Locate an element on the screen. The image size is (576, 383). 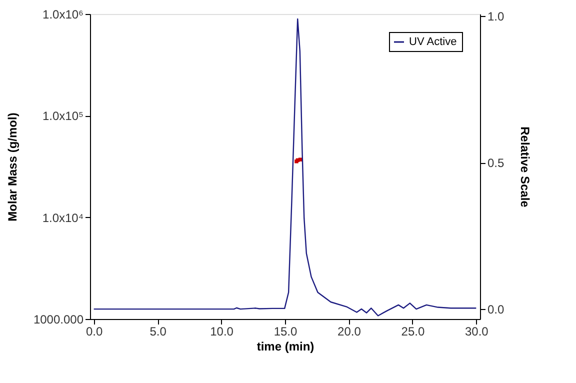
y2-tick-label: 1.0 is located at coordinates (496, 17).